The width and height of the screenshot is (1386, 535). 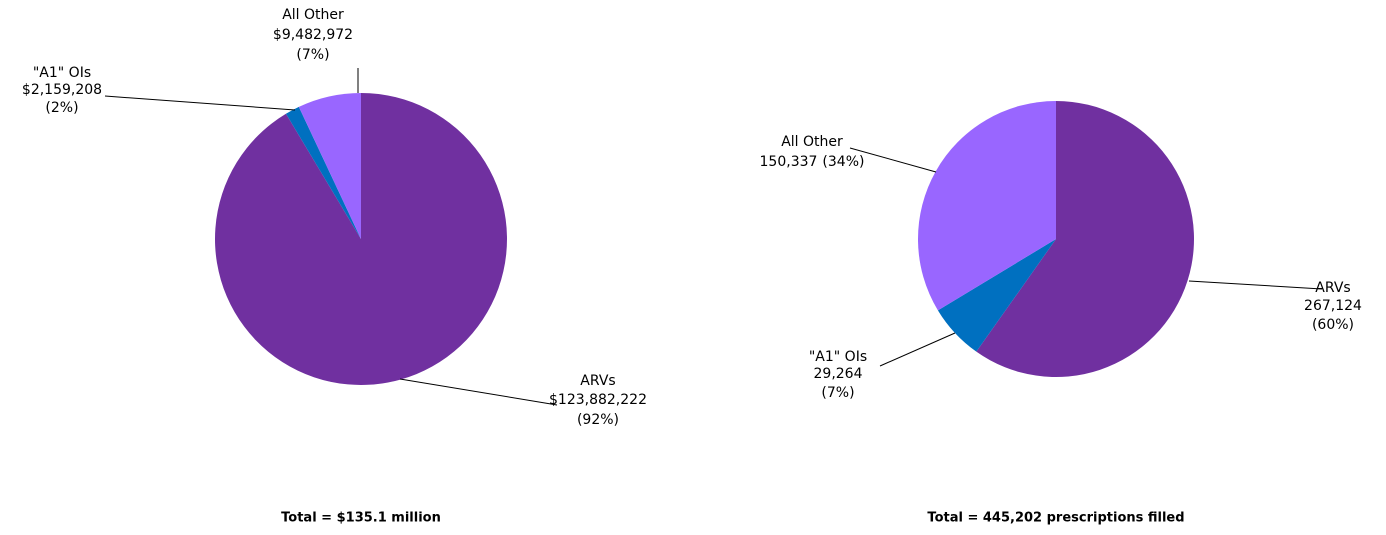 What do you see at coordinates (313, 35) in the screenshot?
I see `slice-value: $9,482,972` at bounding box center [313, 35].